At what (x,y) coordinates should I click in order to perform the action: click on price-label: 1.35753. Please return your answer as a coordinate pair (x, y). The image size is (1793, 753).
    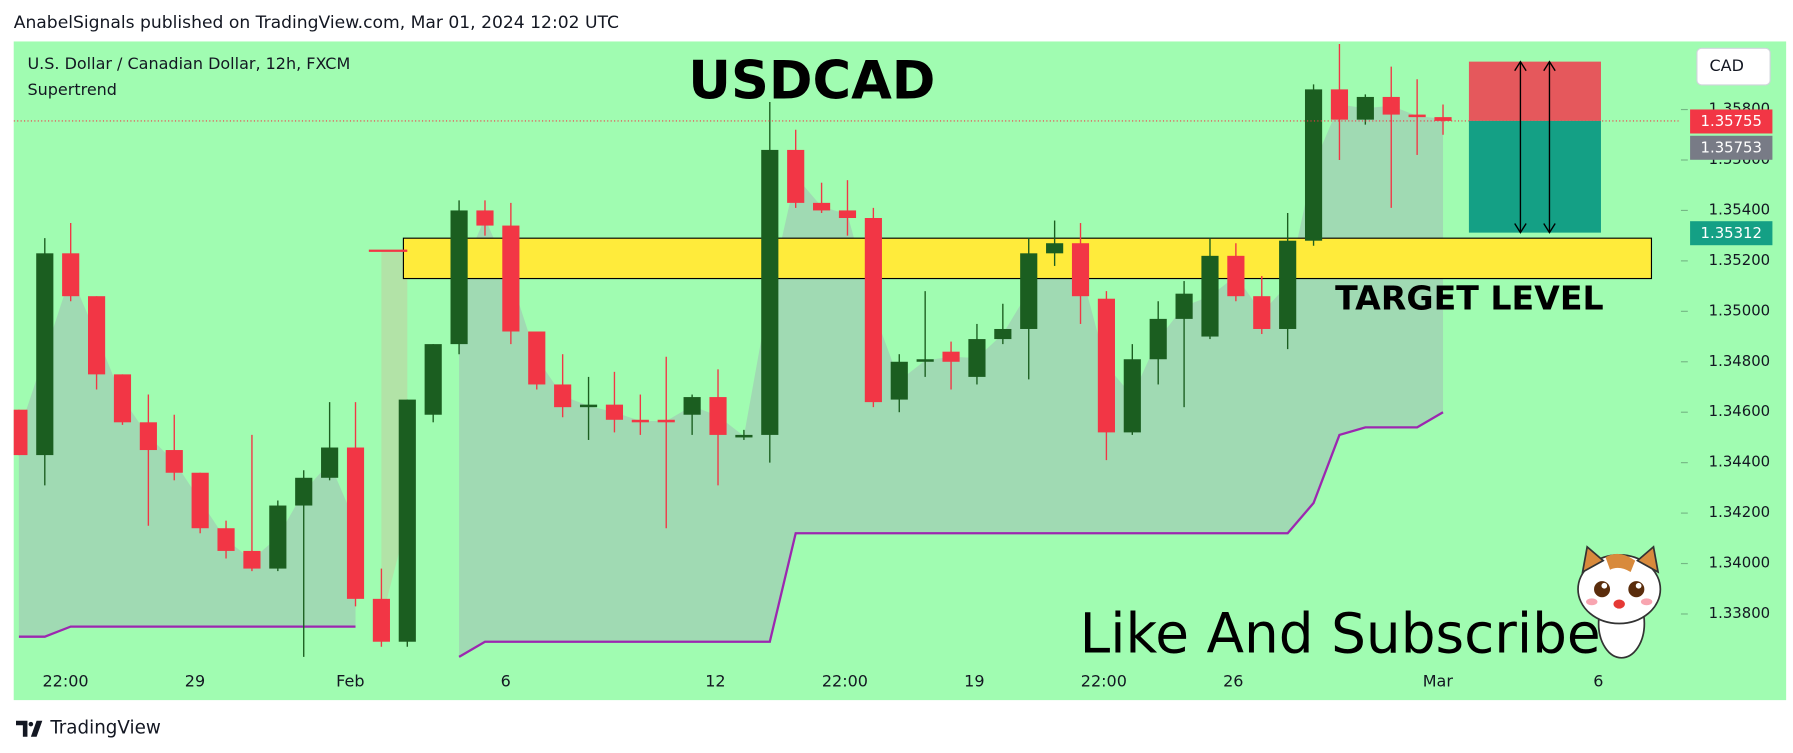
    Looking at the image, I should click on (1731, 147).